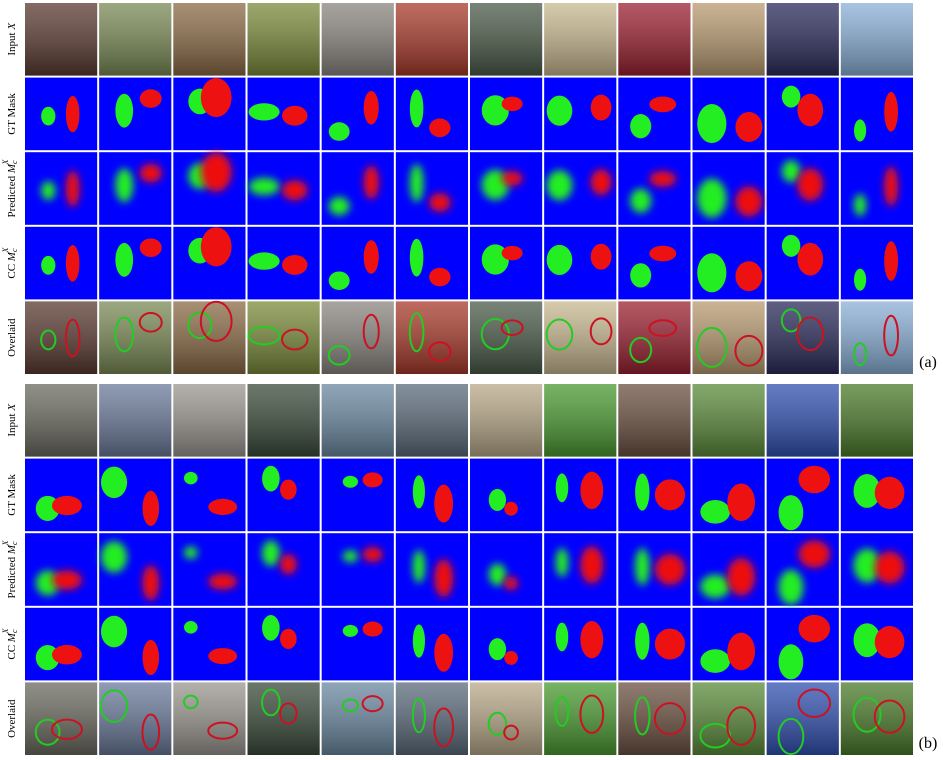 The image size is (943, 760). I want to click on row-label: GT Mask, so click(12, 495).